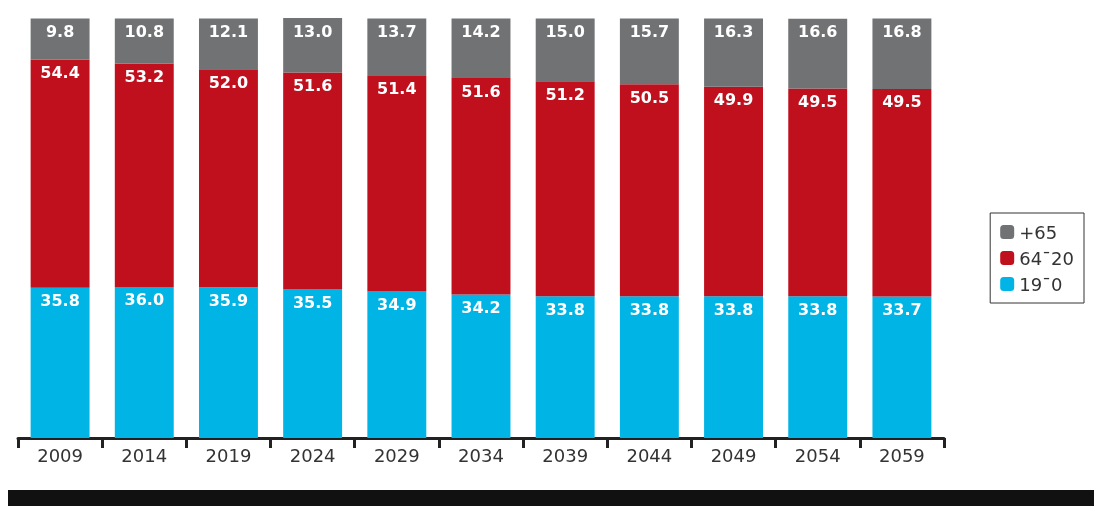 Image resolution: width=1102 pixels, height=518 pixels. What do you see at coordinates (396, 455) in the screenshot?
I see `x-tick-label: 2029` at bounding box center [396, 455].